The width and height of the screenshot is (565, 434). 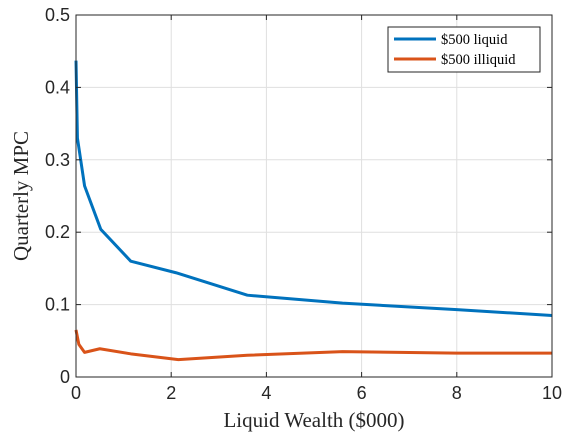 I want to click on y-tick-label: 0.4, so click(x=57, y=87).